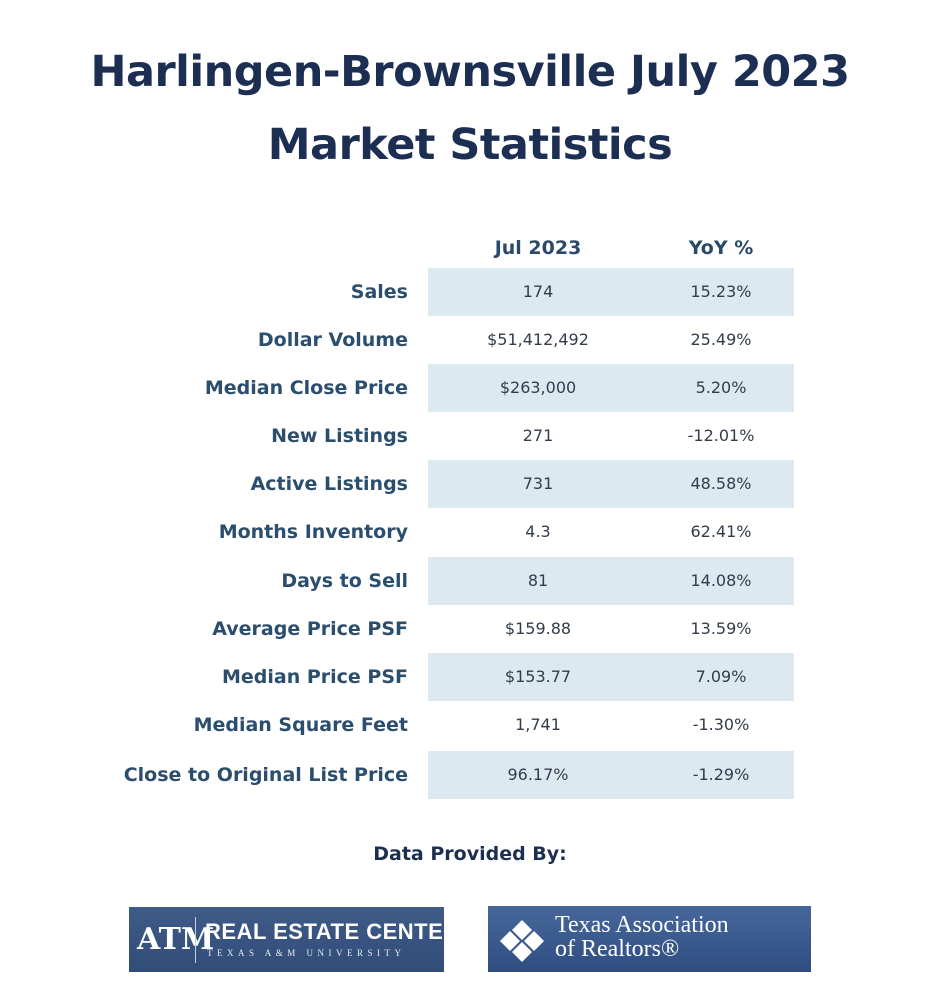  I want to click on row-label: Median Close Price, so click(306, 388).